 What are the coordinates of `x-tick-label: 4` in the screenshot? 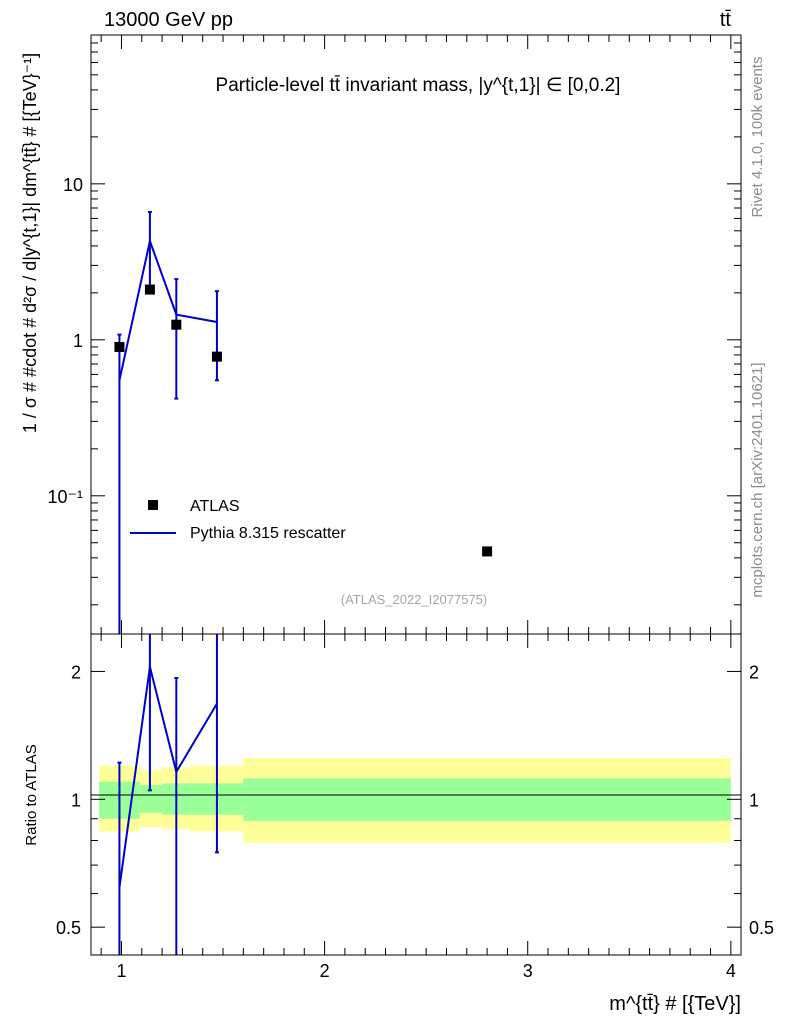 It's located at (731, 971).